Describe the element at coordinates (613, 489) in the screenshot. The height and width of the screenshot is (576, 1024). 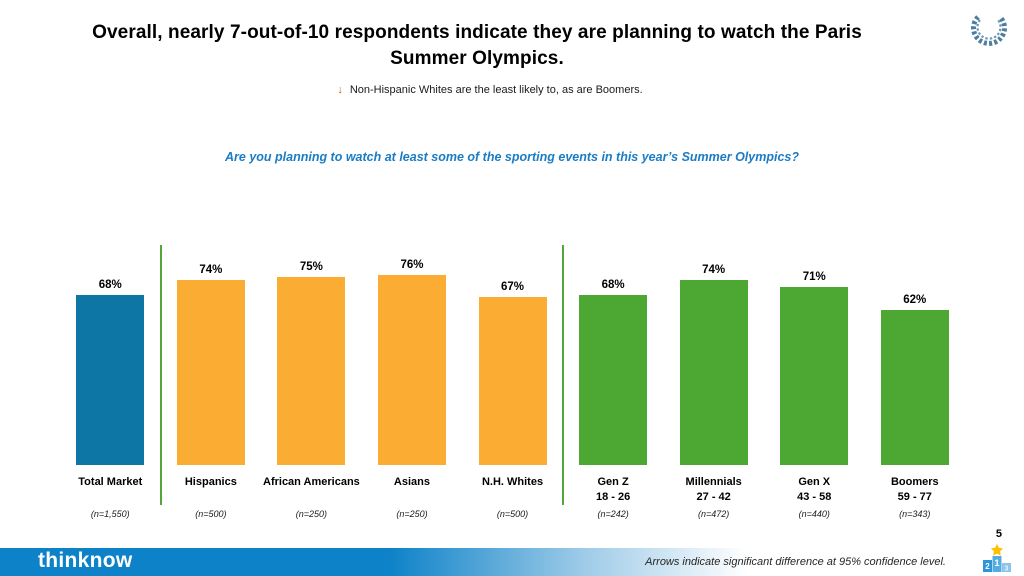
I see `category-name: Gen Z 18 - 26` at that location.